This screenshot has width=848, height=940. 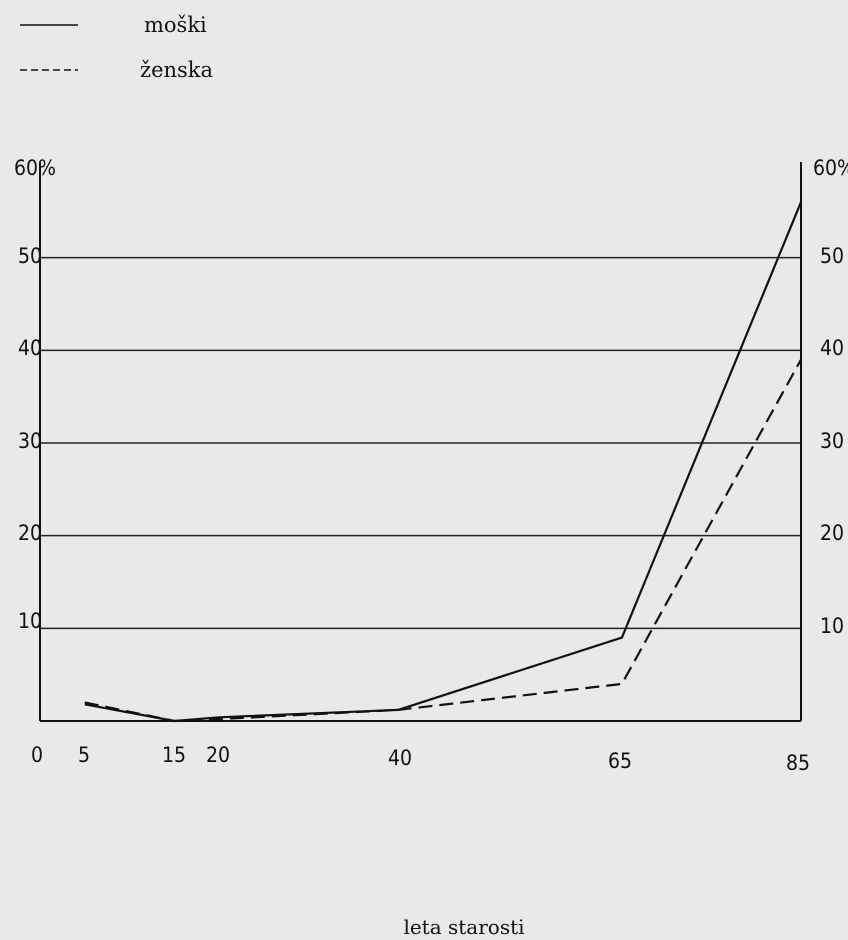 I want to click on y-tick-right-20: 20, so click(x=832, y=533).